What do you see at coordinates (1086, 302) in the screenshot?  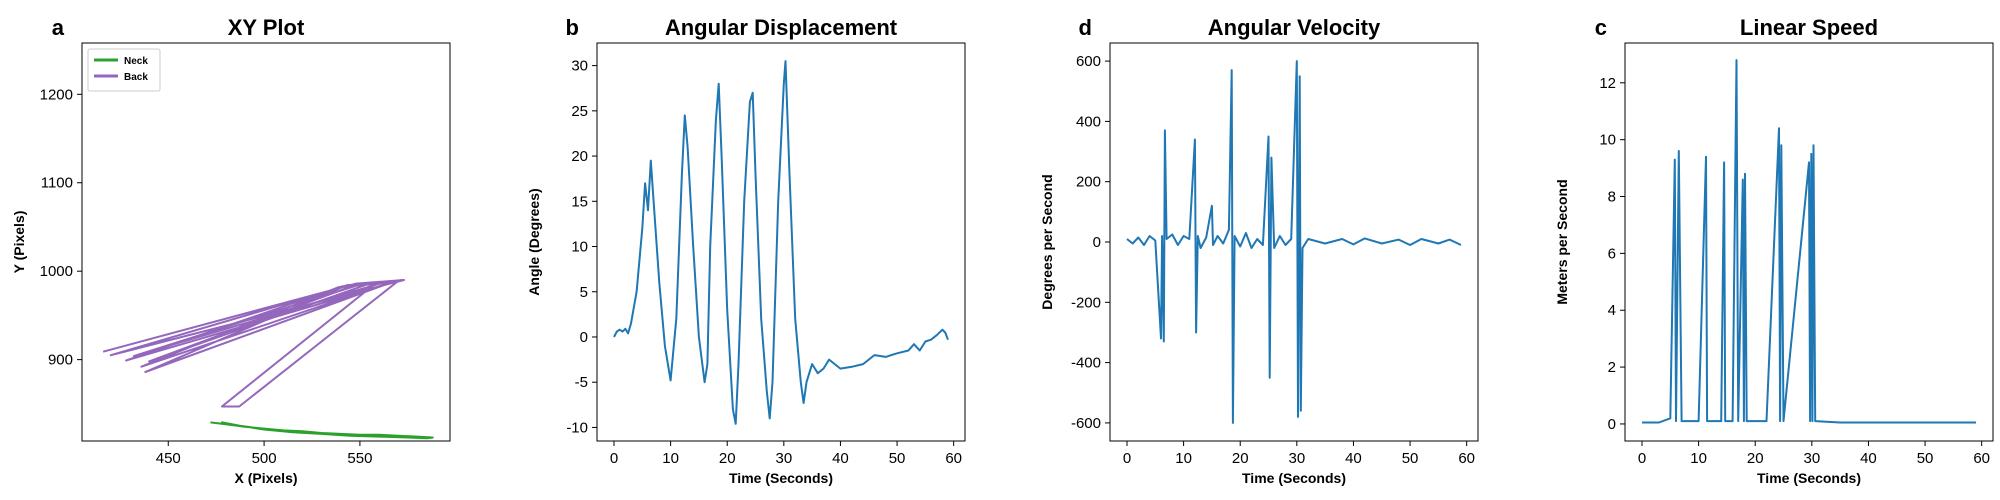 I see `y-tick-label: -200` at bounding box center [1086, 302].